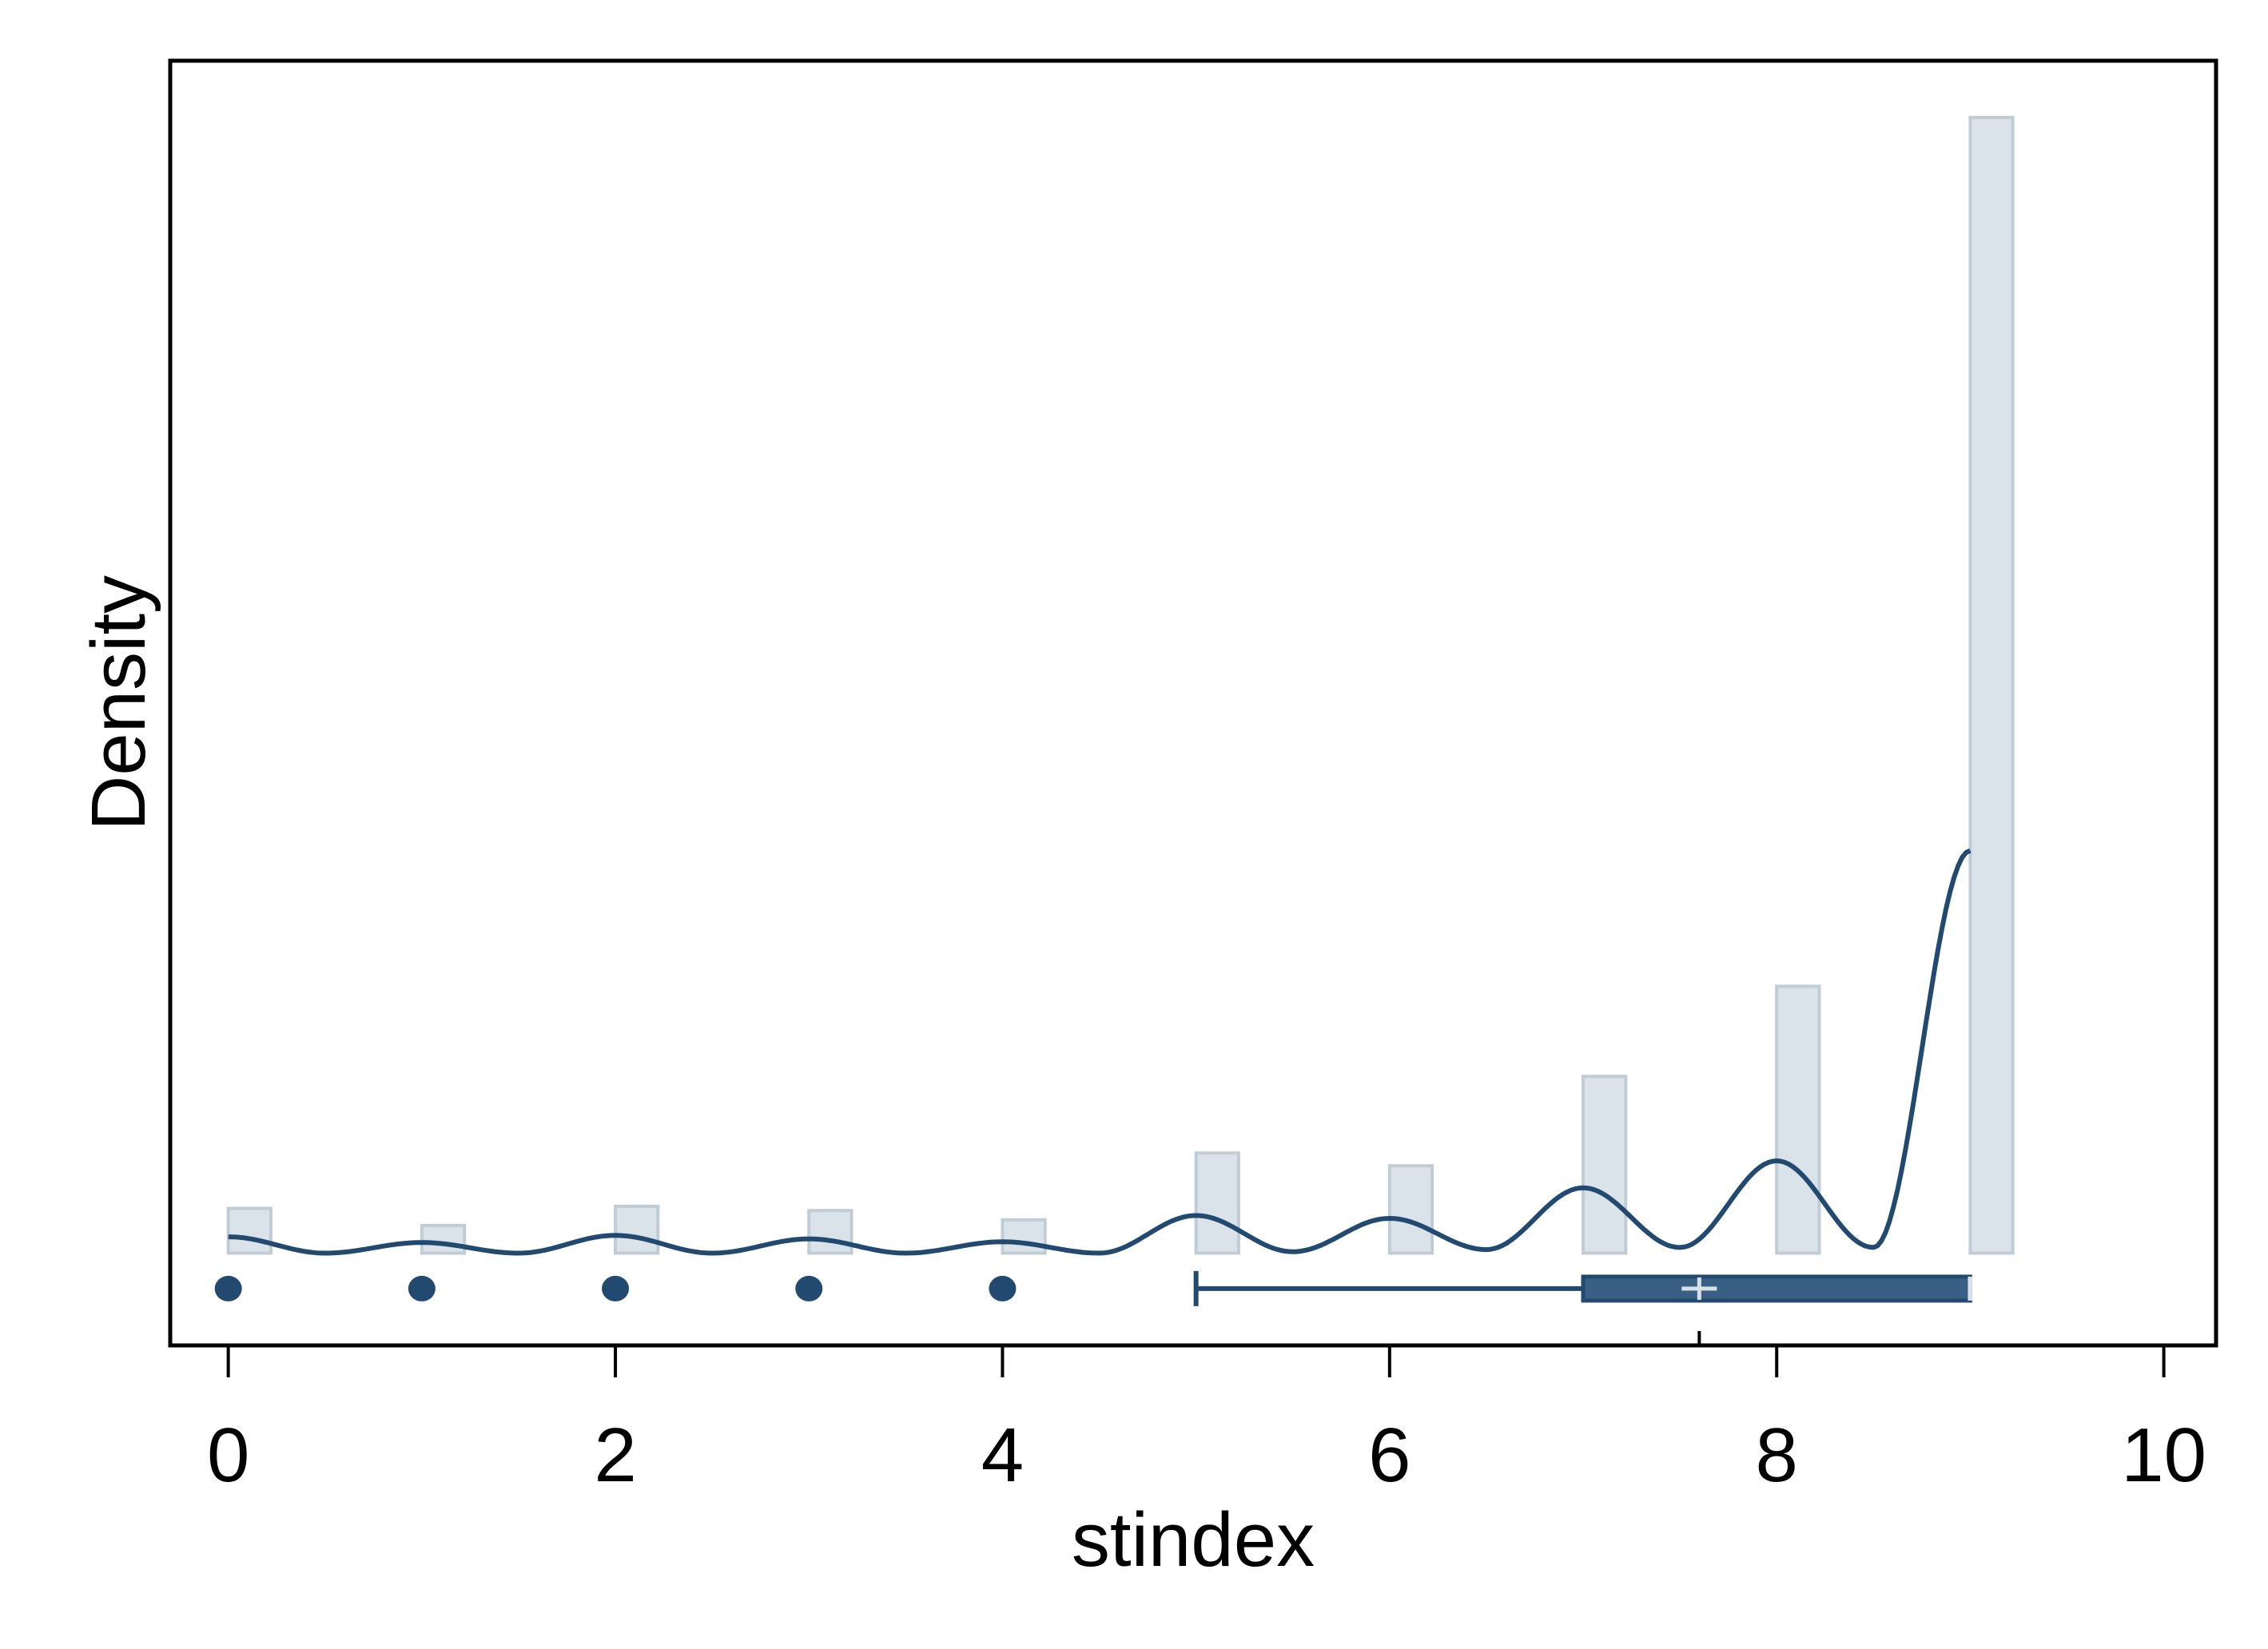 This screenshot has width=2268, height=1649. What do you see at coordinates (1193, 1540) in the screenshot?
I see `x-axis-title: stindex` at bounding box center [1193, 1540].